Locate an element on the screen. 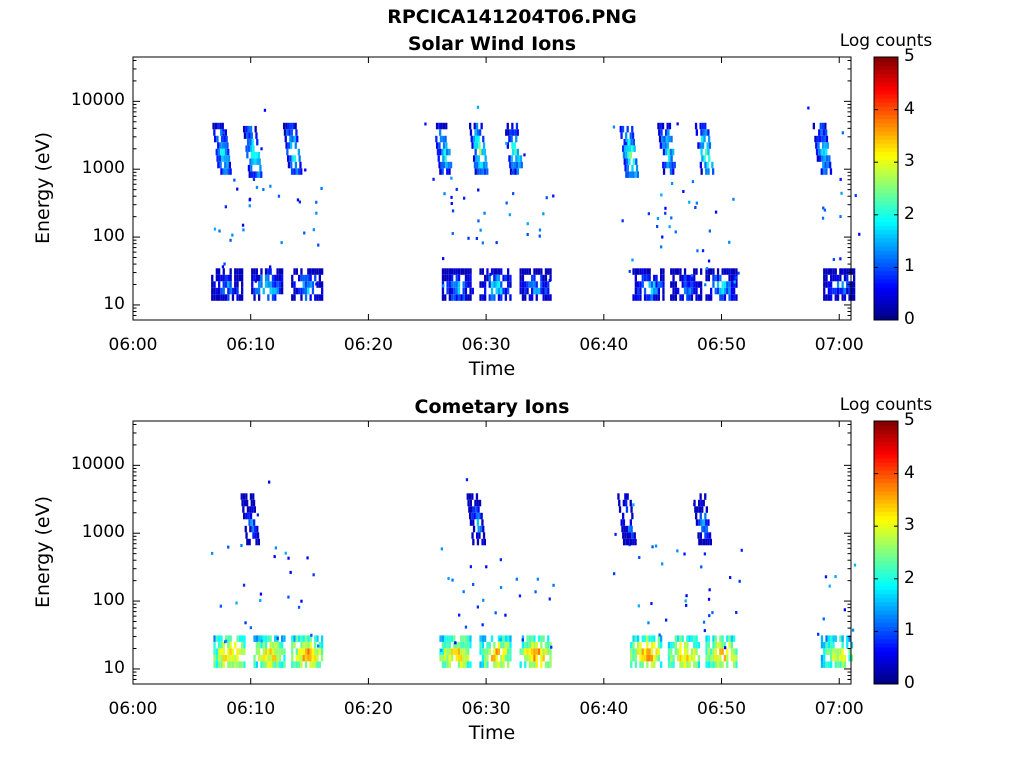 This screenshot has height=768, width=1024. panel-title: Solar Wind Ions is located at coordinates (492, 44).